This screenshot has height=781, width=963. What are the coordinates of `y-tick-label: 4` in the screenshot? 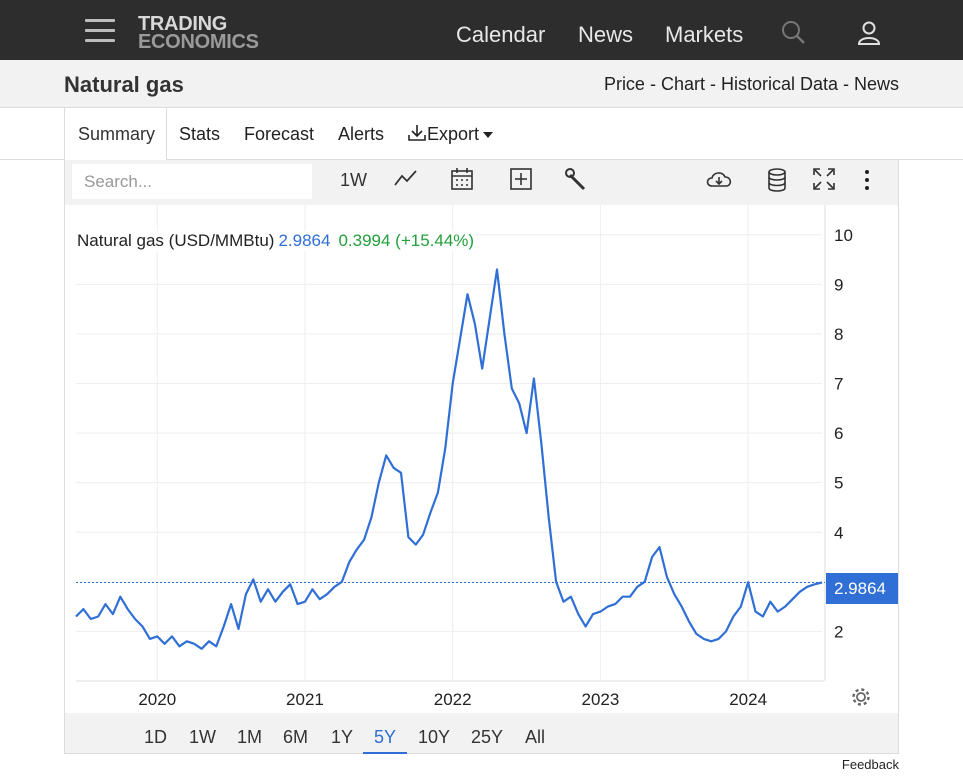 It's located at (838, 532).